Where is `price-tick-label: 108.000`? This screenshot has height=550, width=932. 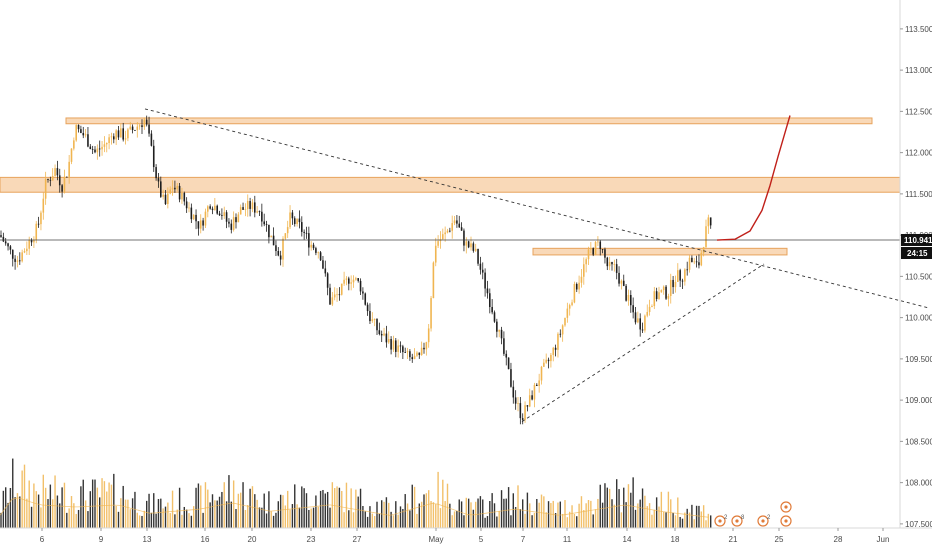
price-tick-label: 108.000 is located at coordinates (918, 483).